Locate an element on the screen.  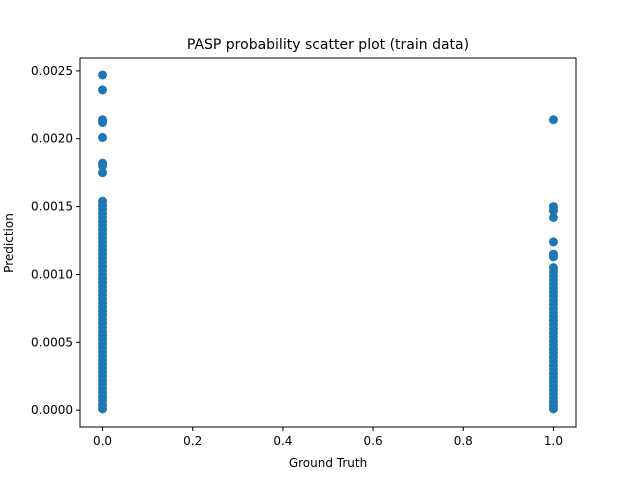
x-tick-label: 1.0 is located at coordinates (553, 441).